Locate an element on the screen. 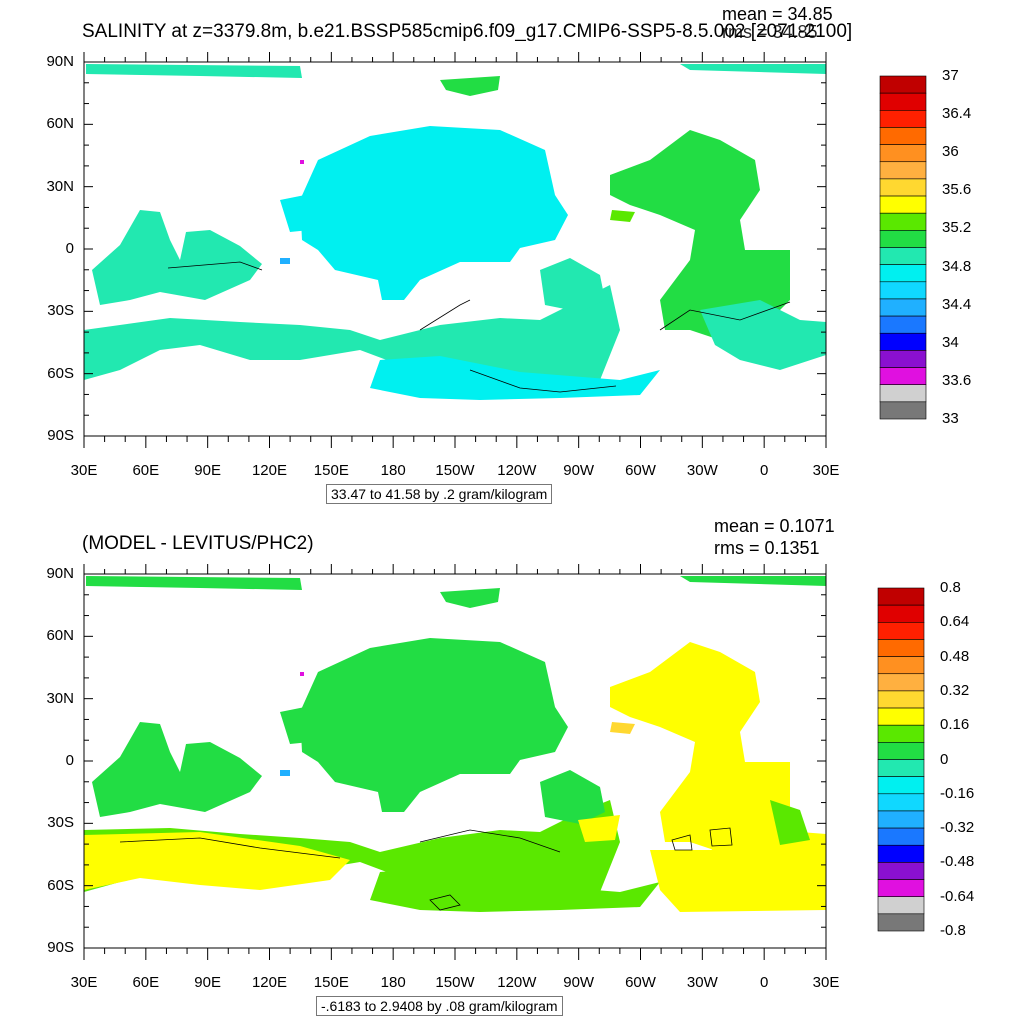  p2-colorbar is located at coordinates (901, 759).